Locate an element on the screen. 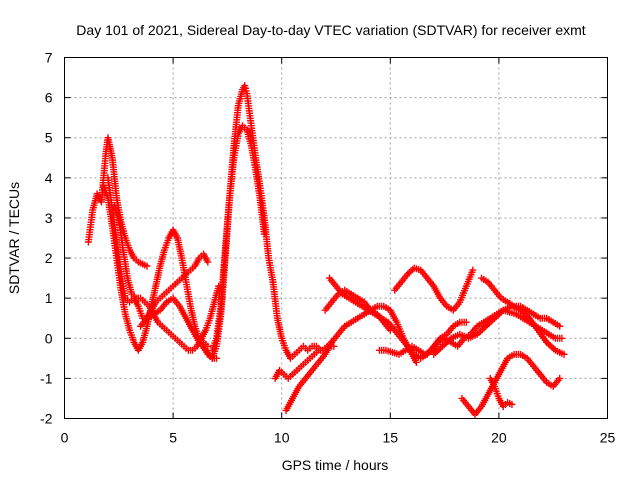  x-axis-label: GPS time / hours is located at coordinates (335, 465).